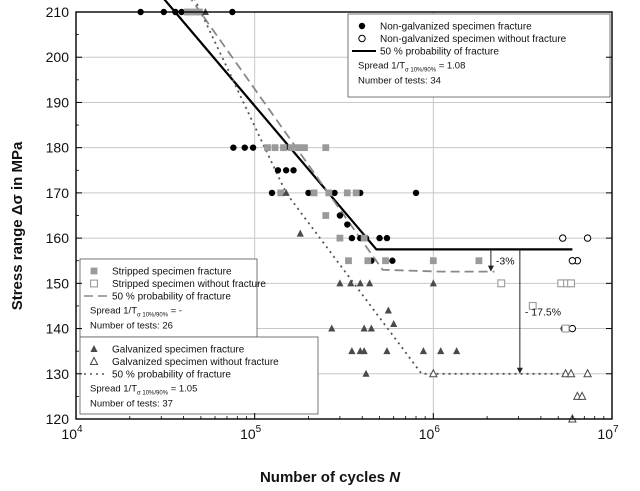 The width and height of the screenshot is (640, 491). I want to click on x-tick-label: 10⁶, so click(430, 433).